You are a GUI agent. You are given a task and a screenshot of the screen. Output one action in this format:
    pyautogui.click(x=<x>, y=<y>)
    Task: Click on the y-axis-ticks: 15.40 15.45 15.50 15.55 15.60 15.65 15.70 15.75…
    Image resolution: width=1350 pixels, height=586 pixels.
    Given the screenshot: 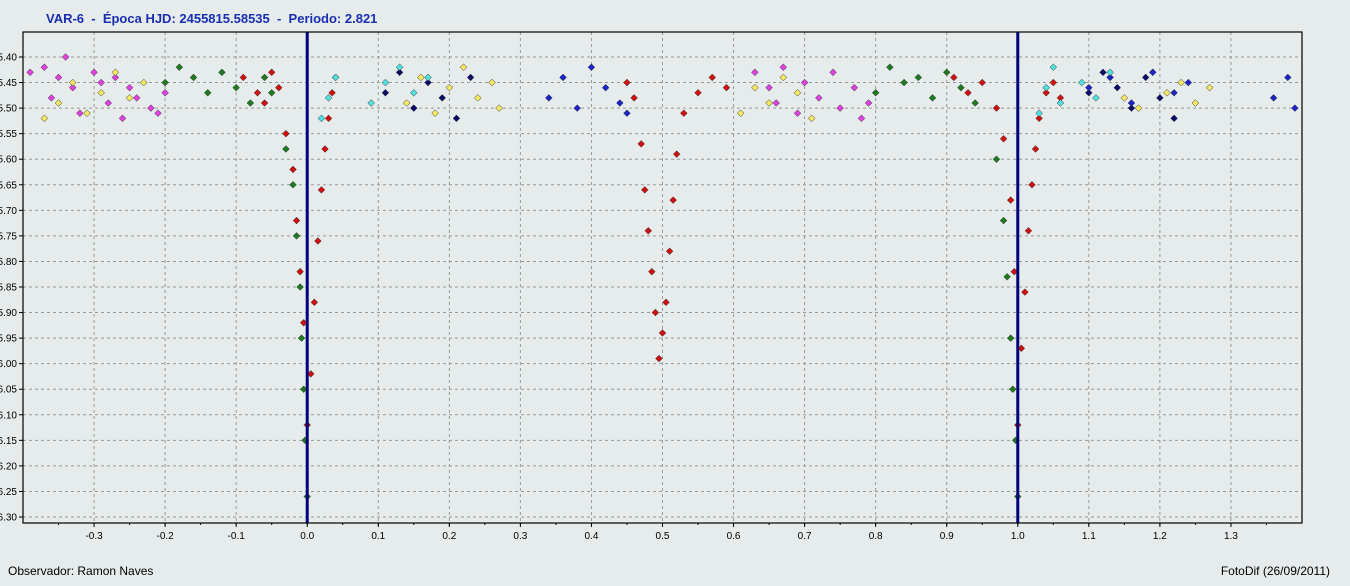 What is the action you would take?
    pyautogui.click(x=11, y=288)
    